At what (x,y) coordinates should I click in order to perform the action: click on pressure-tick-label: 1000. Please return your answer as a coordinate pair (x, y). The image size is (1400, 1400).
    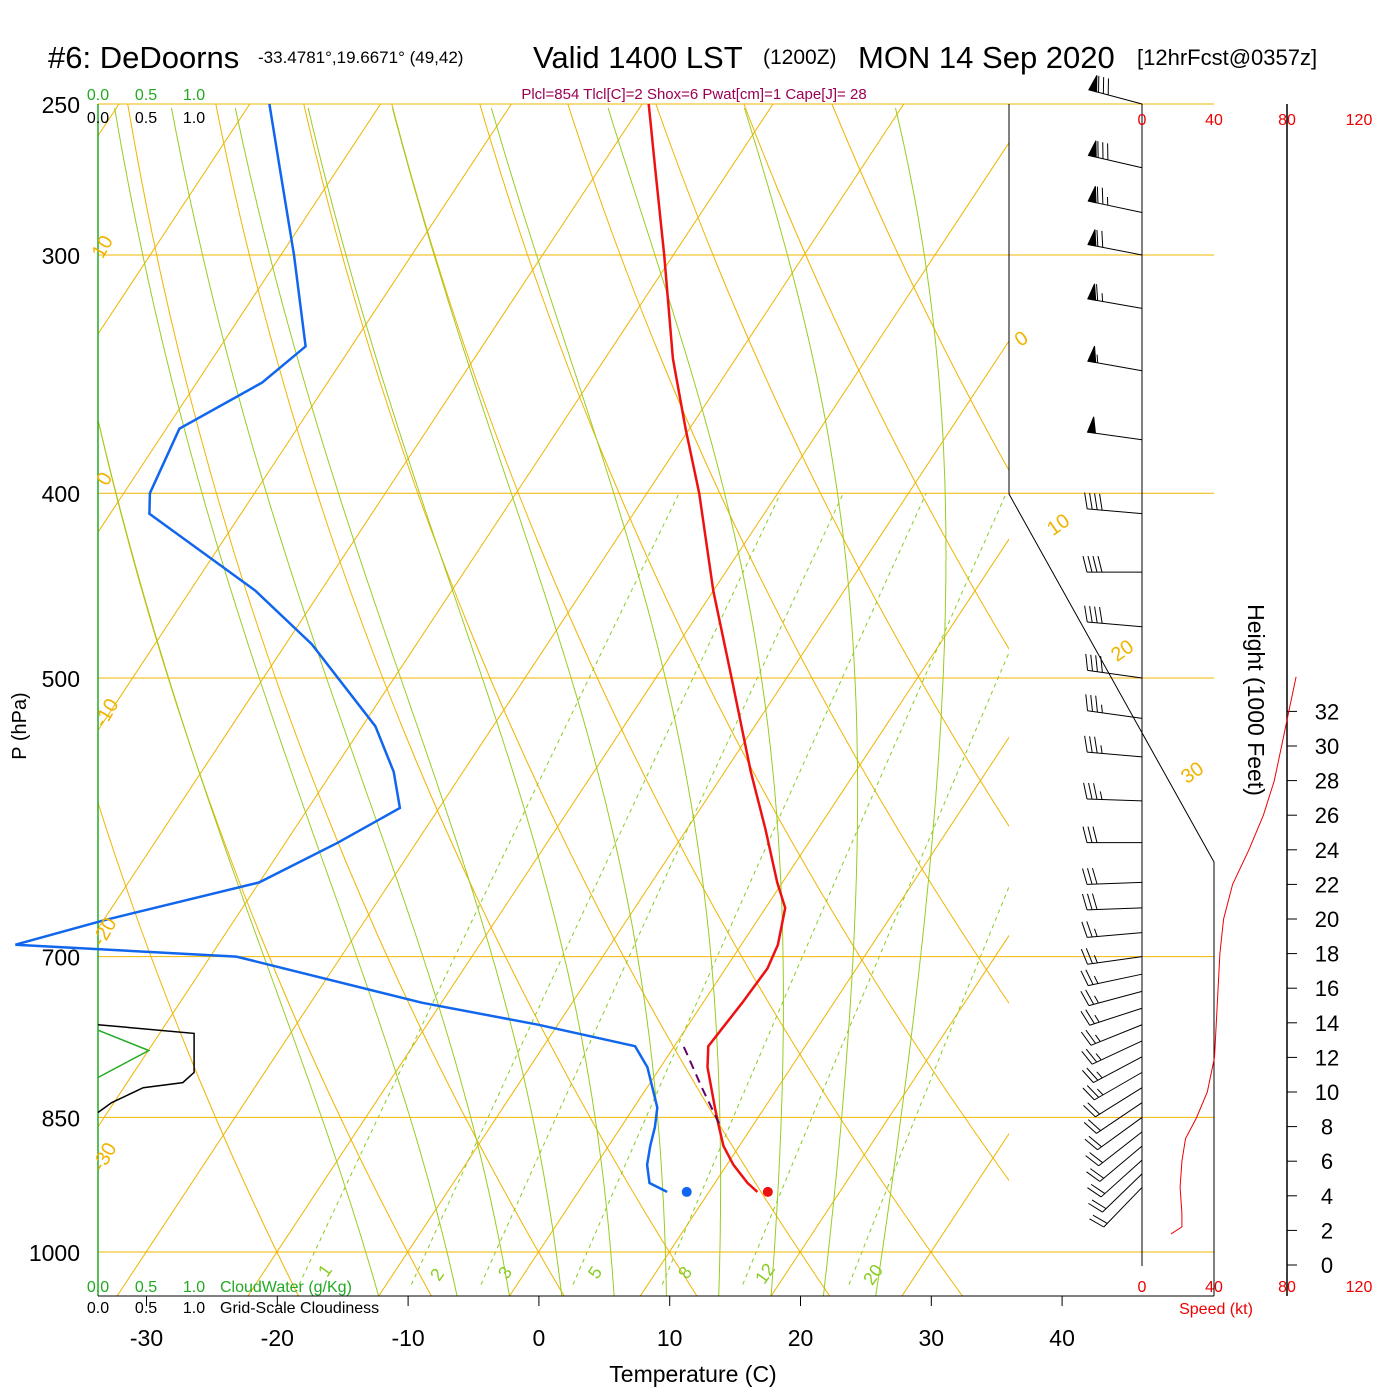
    Looking at the image, I should click on (54, 1253).